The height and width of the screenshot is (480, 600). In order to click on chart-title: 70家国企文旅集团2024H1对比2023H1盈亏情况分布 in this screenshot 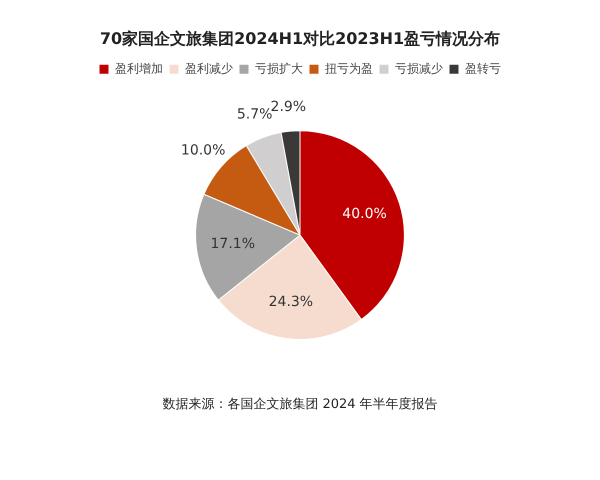, I will do `click(300, 38)`.